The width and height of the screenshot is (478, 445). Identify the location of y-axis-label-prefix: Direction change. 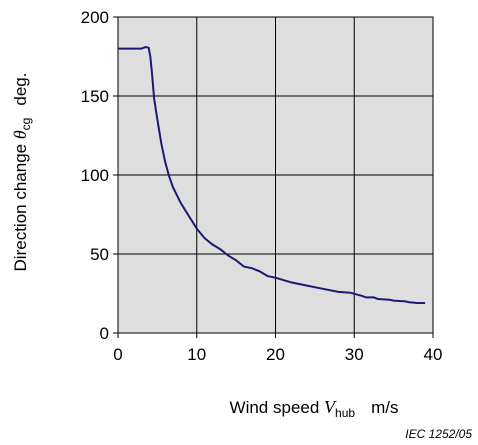
(20, 205).